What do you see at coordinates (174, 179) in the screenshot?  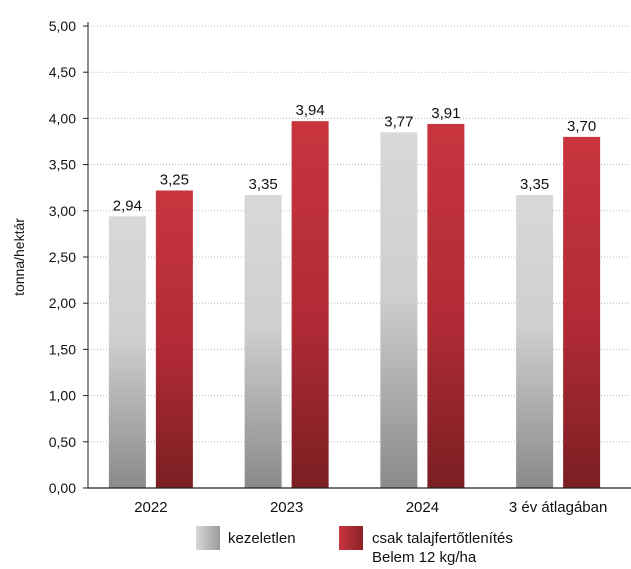 I see `data-label-talajfertotlenites: 3,25` at bounding box center [174, 179].